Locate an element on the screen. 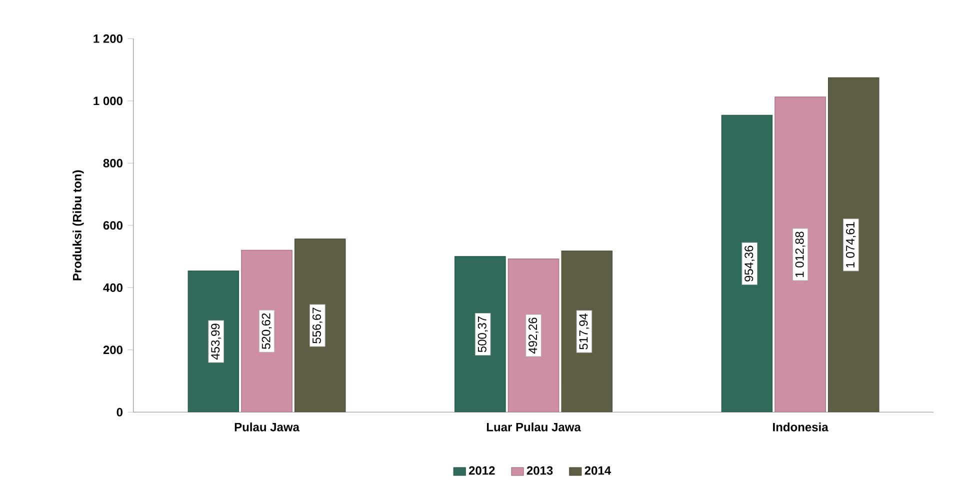 The height and width of the screenshot is (492, 963). y-tick-label: 600 is located at coordinates (112, 225).